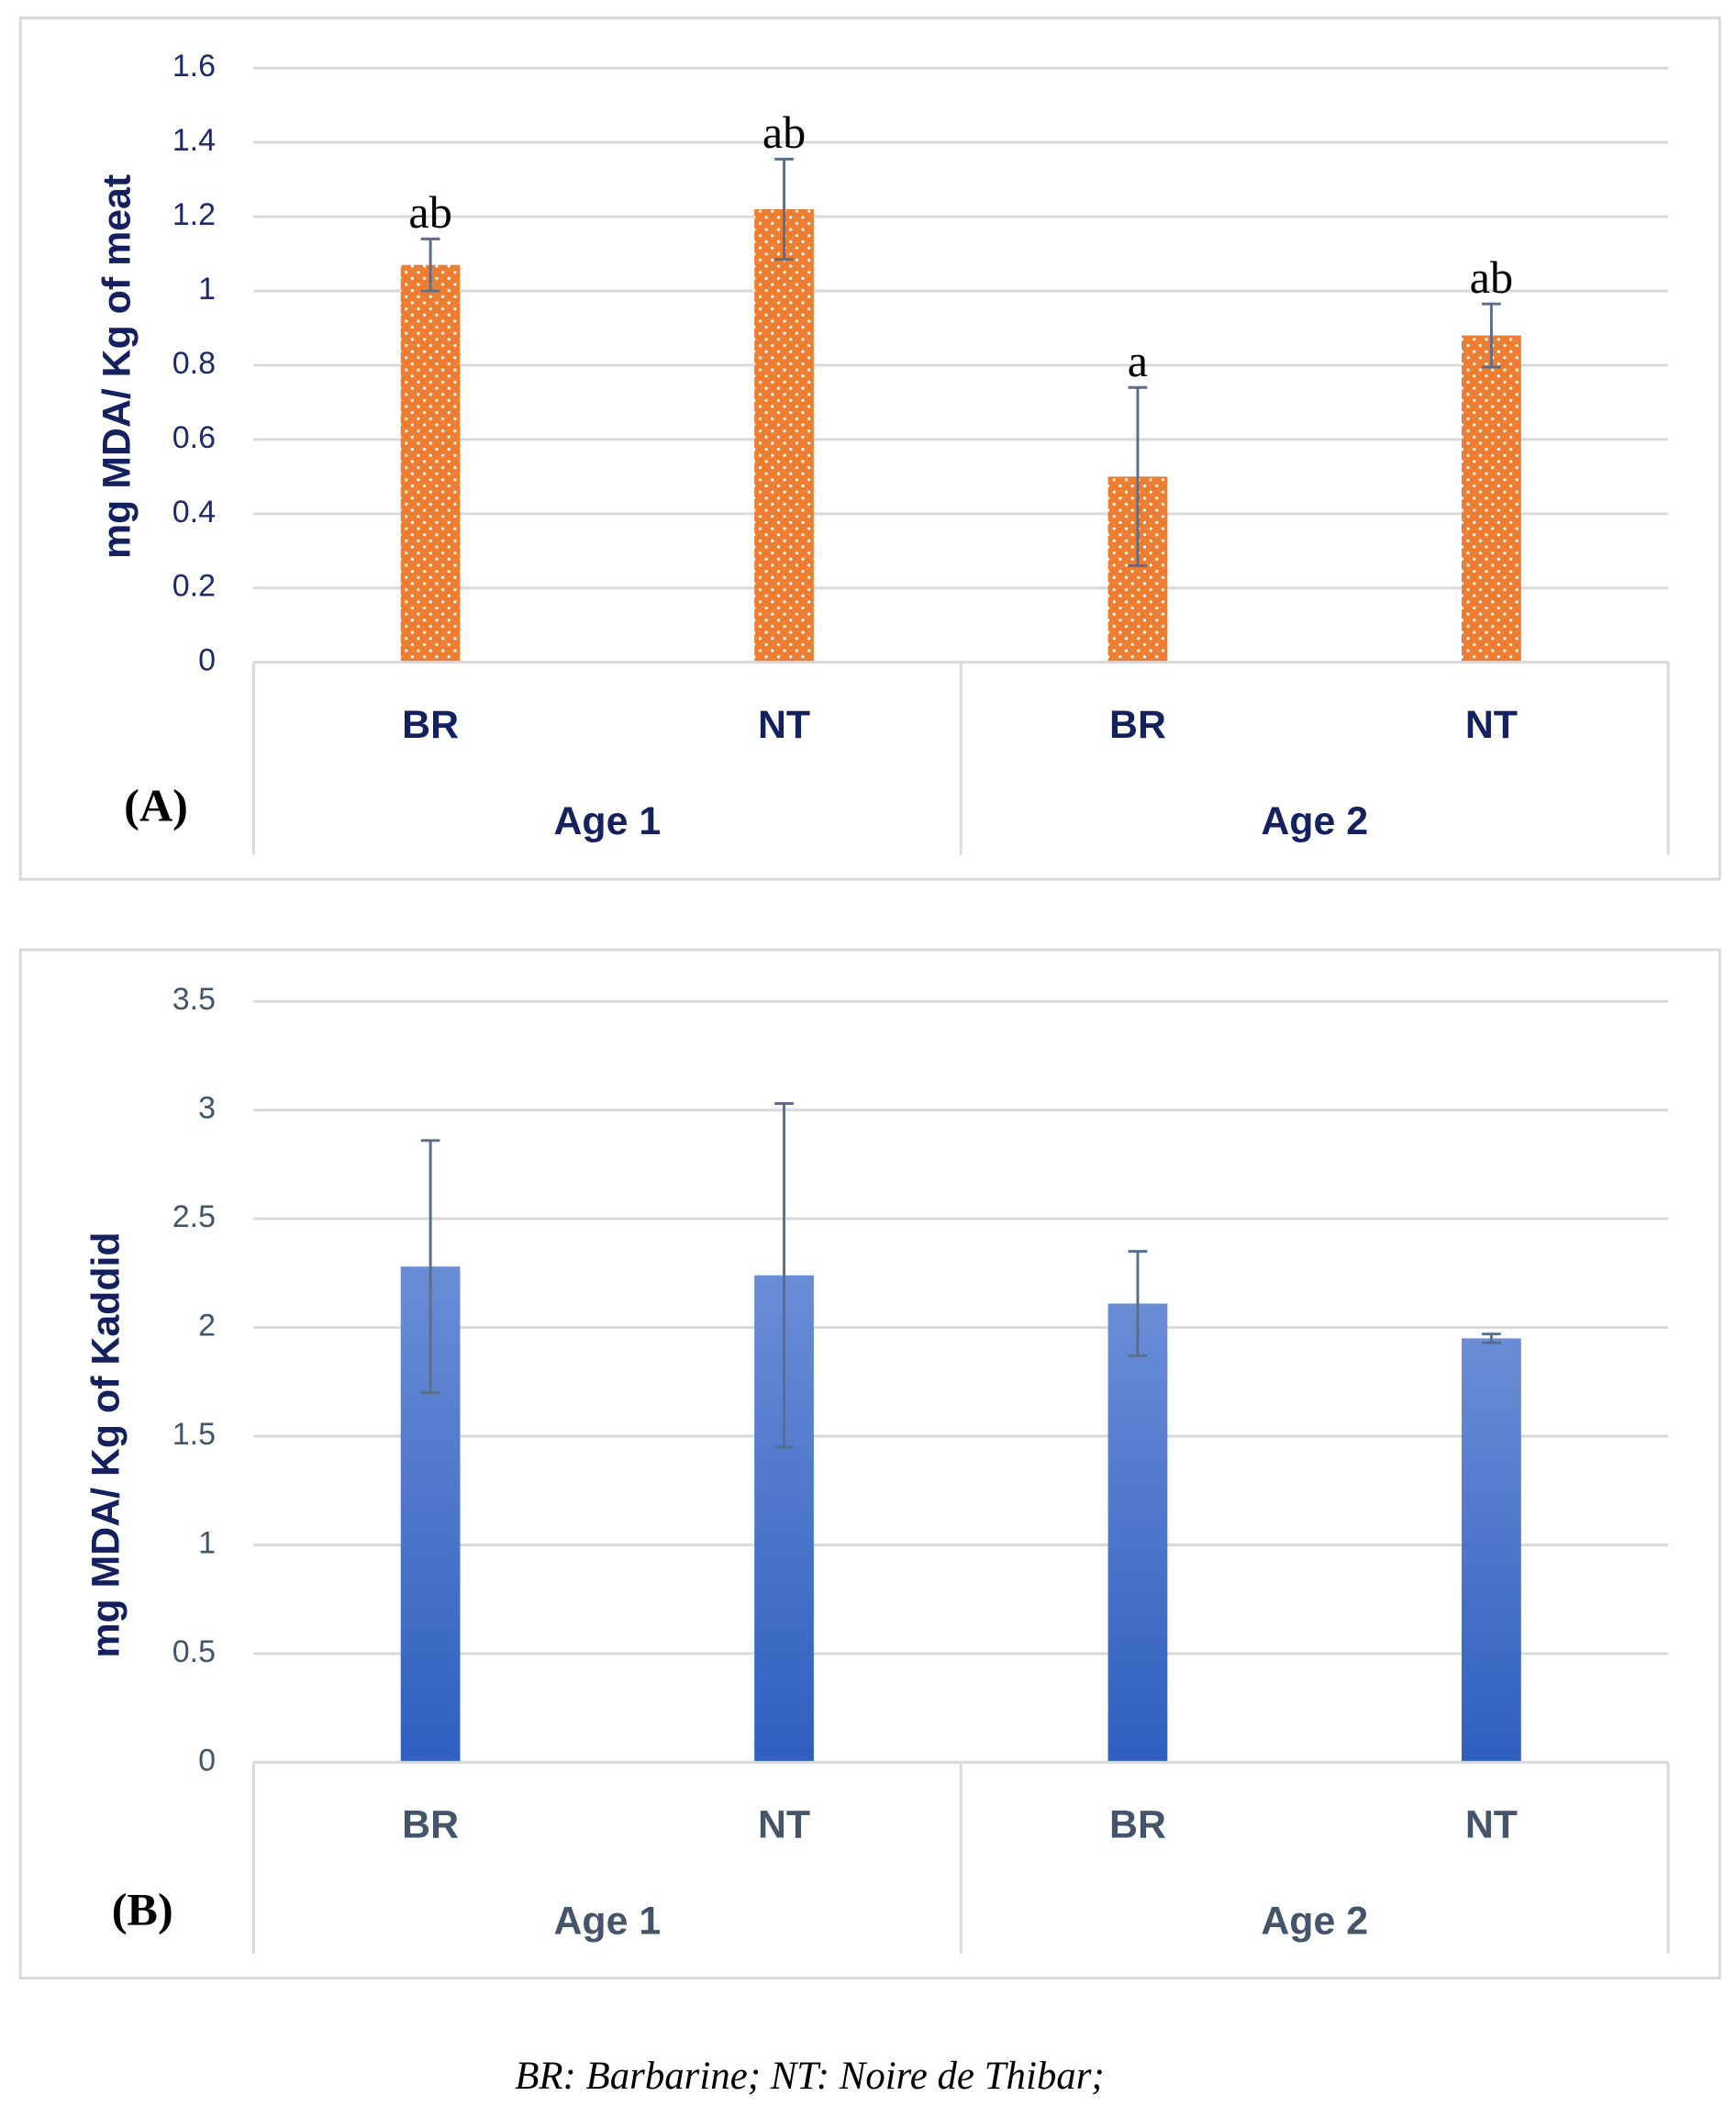 The width and height of the screenshot is (1736, 2118). Describe the element at coordinates (194, 1435) in the screenshot. I see `y-tick-label: 1.5` at that location.